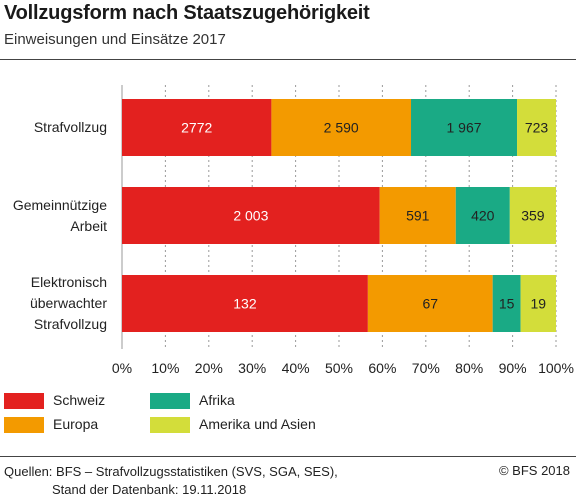 Image resolution: width=576 pixels, height=499 pixels. I want to click on x-tick-label: 60%, so click(382, 368).